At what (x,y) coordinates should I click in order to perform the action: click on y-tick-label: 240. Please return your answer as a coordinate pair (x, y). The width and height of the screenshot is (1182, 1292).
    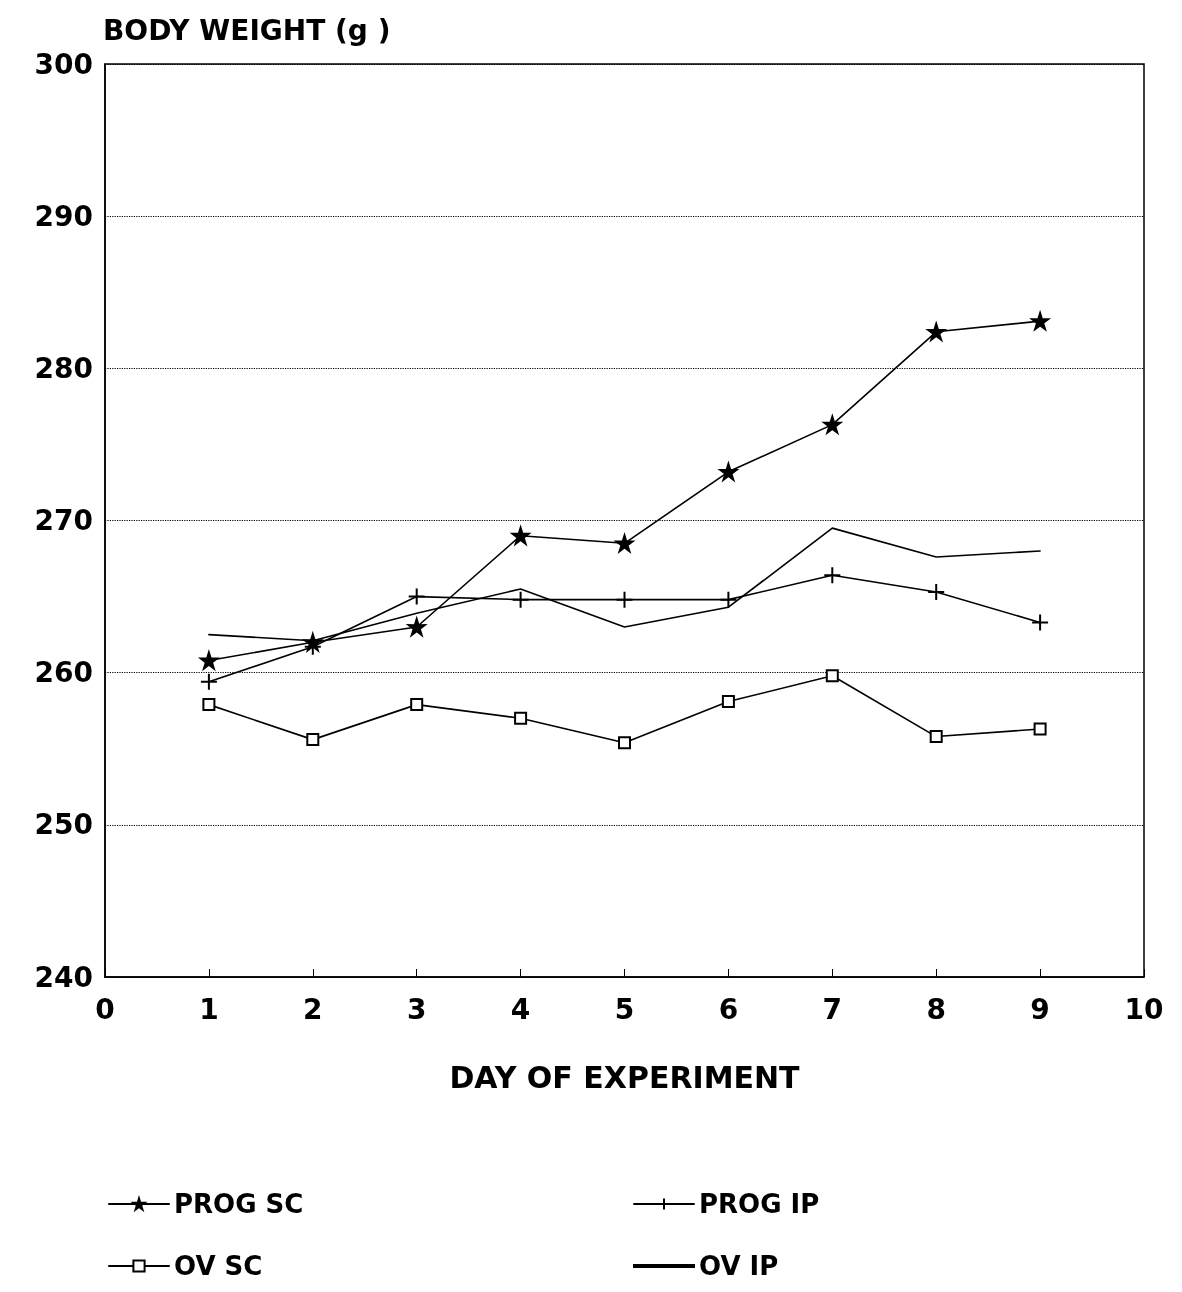
    Looking at the image, I should click on (63, 977).